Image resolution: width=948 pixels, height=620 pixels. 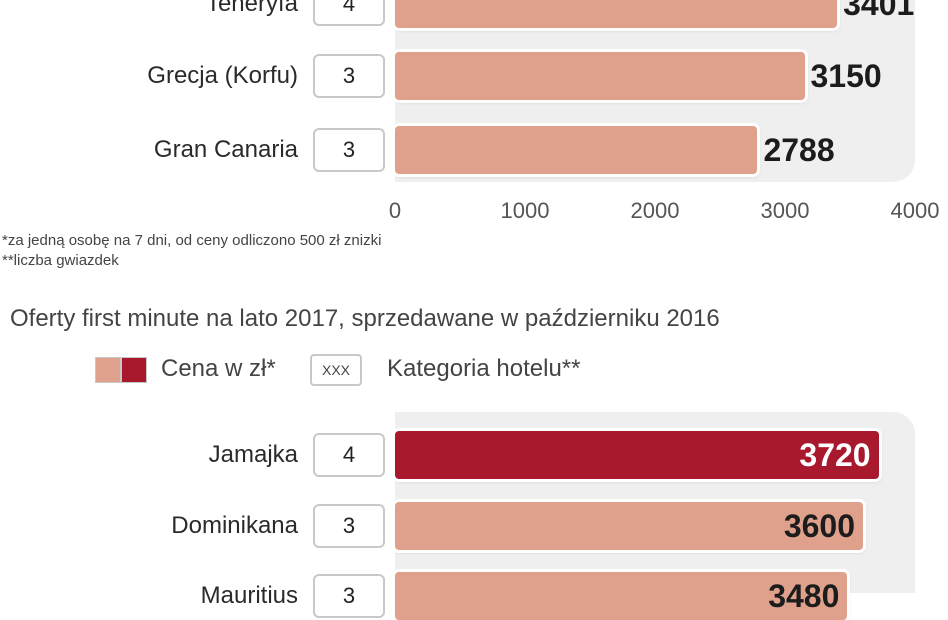 What do you see at coordinates (655, 210) in the screenshot?
I see `x-tick-label: 2000` at bounding box center [655, 210].